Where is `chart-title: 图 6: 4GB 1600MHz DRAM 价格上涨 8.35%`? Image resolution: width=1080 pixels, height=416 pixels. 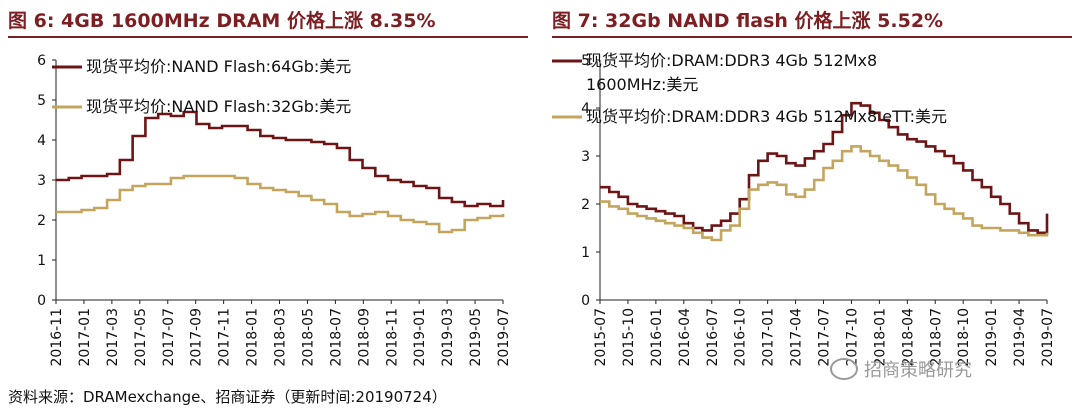
chart-title: 图 6: 4GB 1600MHz DRAM 价格上涨 8.35% is located at coordinates (222, 21).